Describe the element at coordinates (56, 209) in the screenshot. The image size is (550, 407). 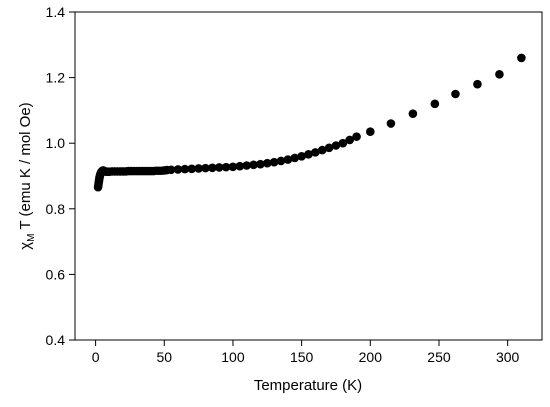
I see `y-tick-label: 0.8` at that location.